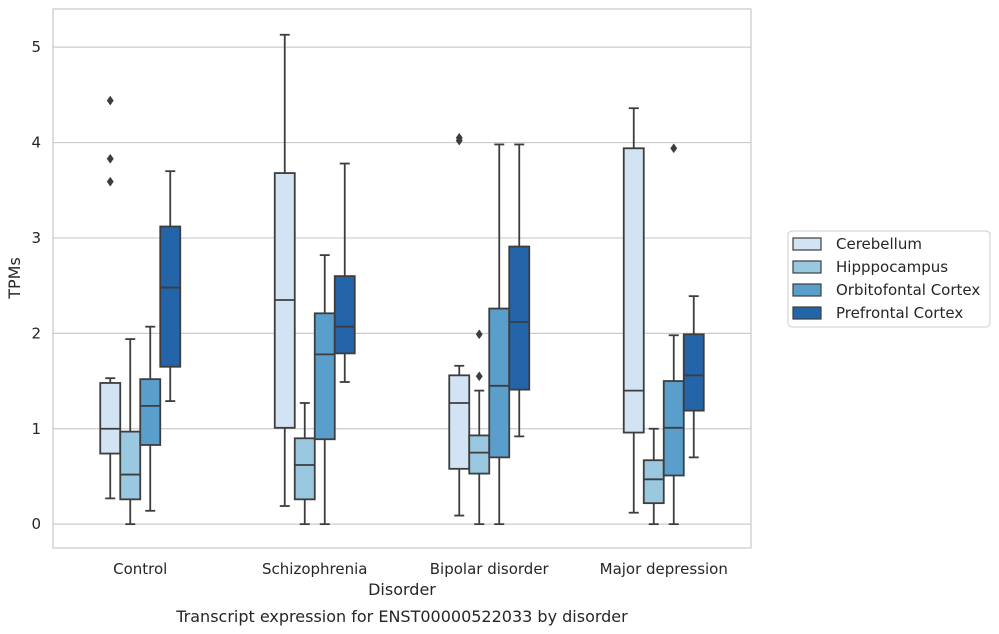 The width and height of the screenshot is (999, 634). Describe the element at coordinates (36, 333) in the screenshot. I see `y-tick-label: 2` at that location.